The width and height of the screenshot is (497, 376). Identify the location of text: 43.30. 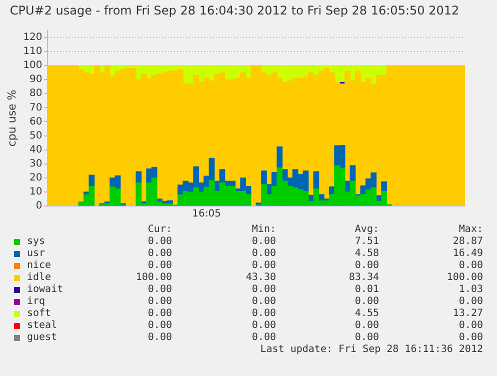
(261, 278).